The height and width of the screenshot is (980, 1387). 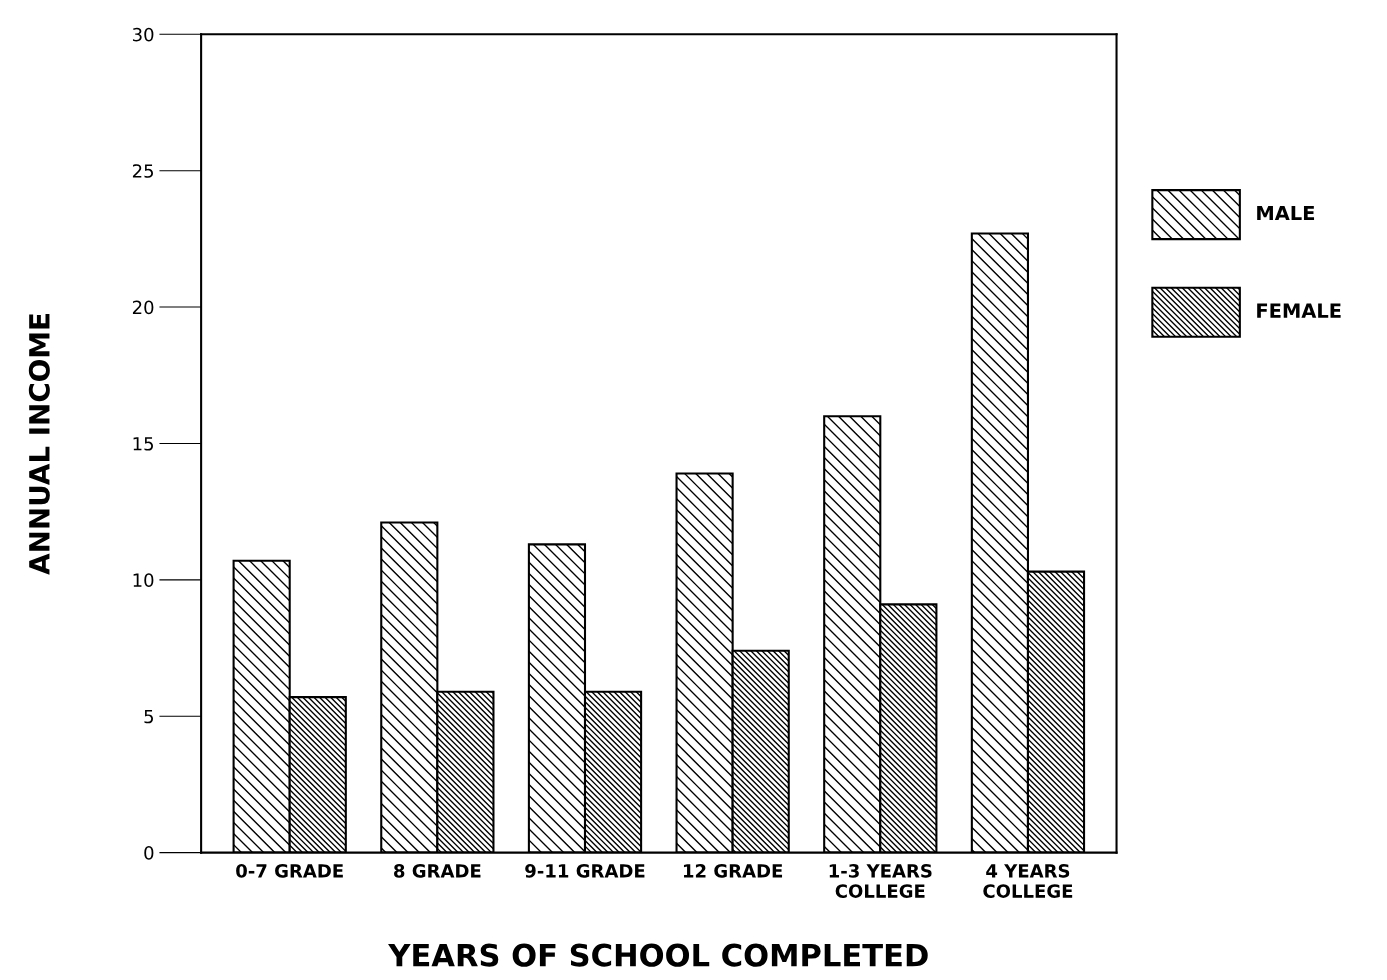 What do you see at coordinates (143, 580) in the screenshot?
I see `y-tick-label: 10` at bounding box center [143, 580].